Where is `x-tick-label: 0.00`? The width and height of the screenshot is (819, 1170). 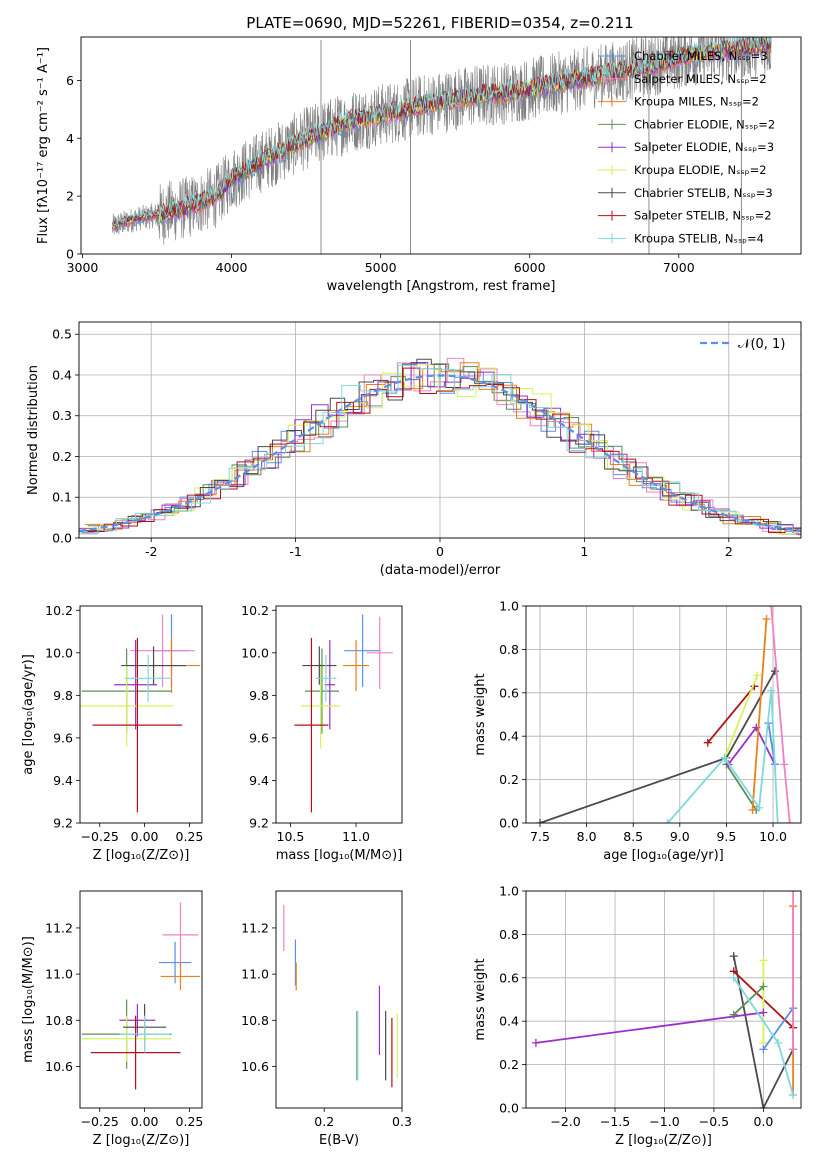
x-tick-label: 0.00 is located at coordinates (145, 1121).